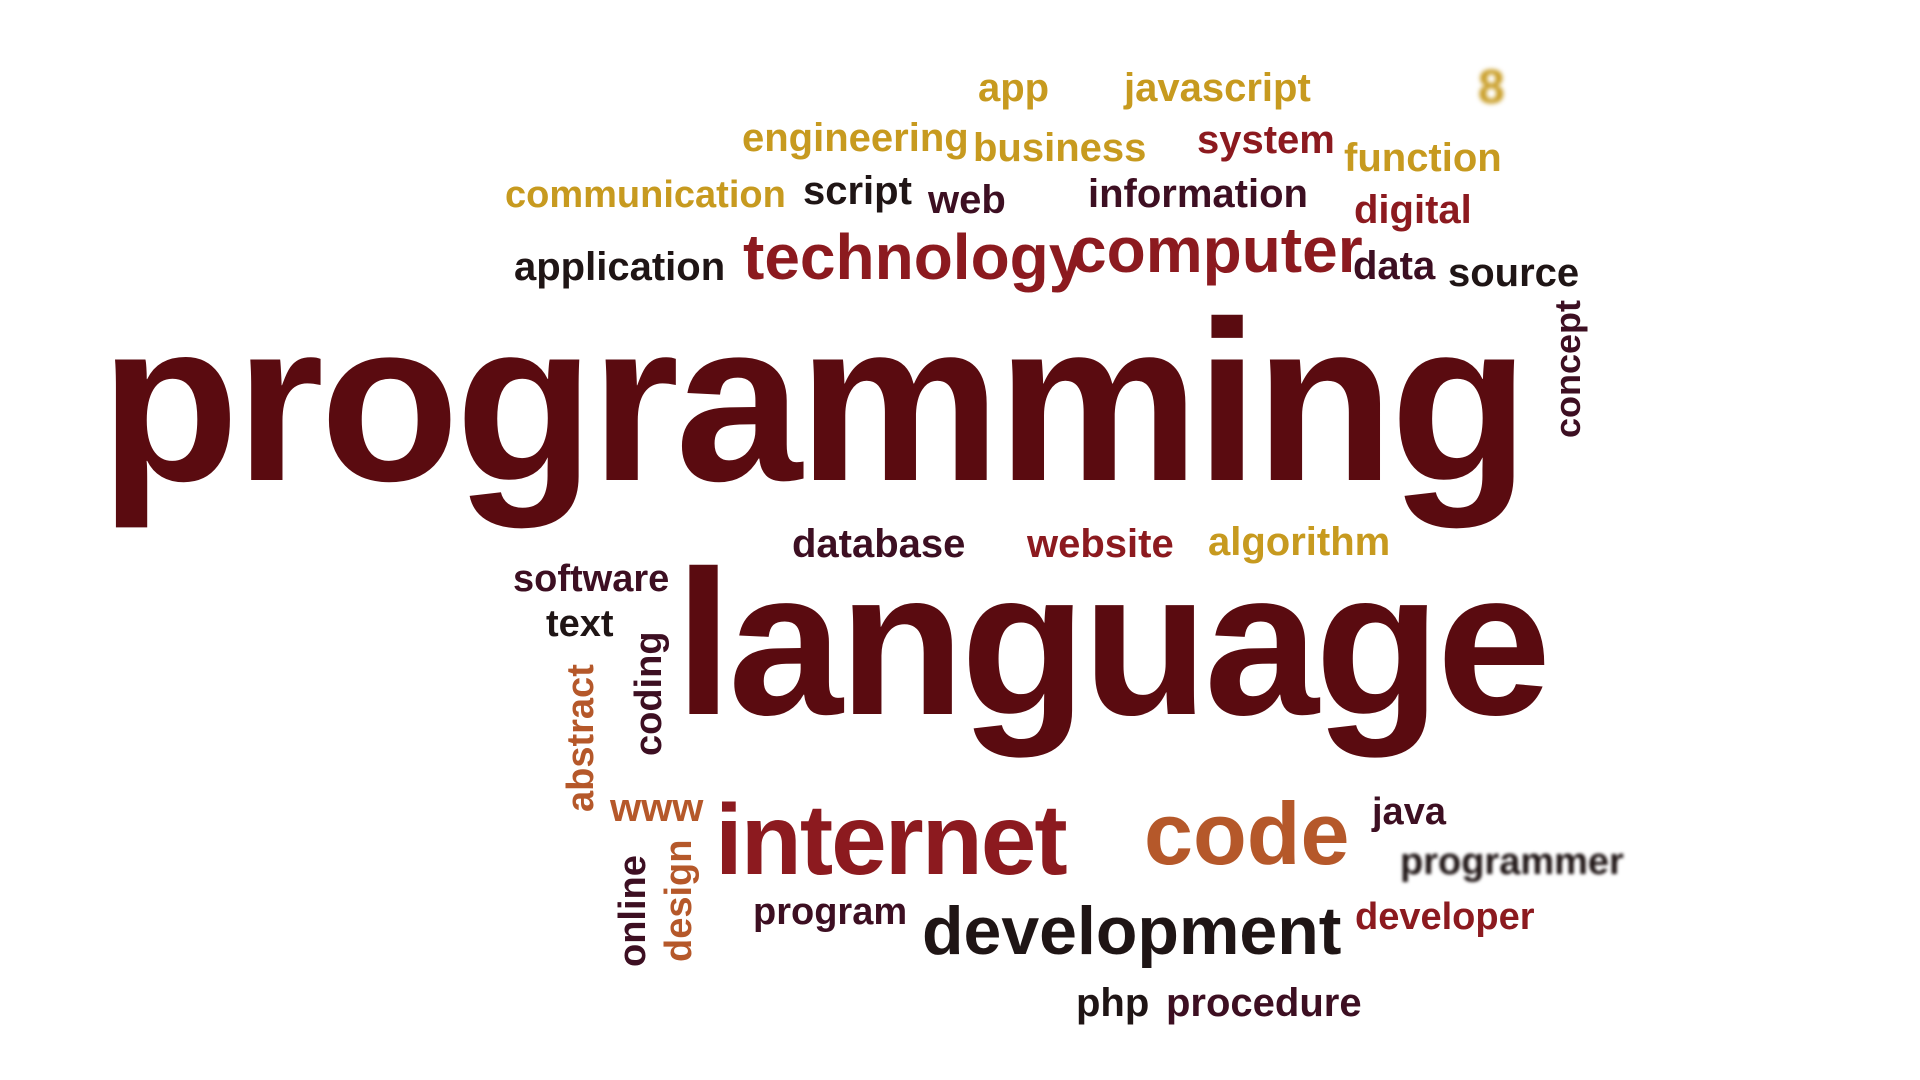  I want to click on word-web: web, so click(967, 200).